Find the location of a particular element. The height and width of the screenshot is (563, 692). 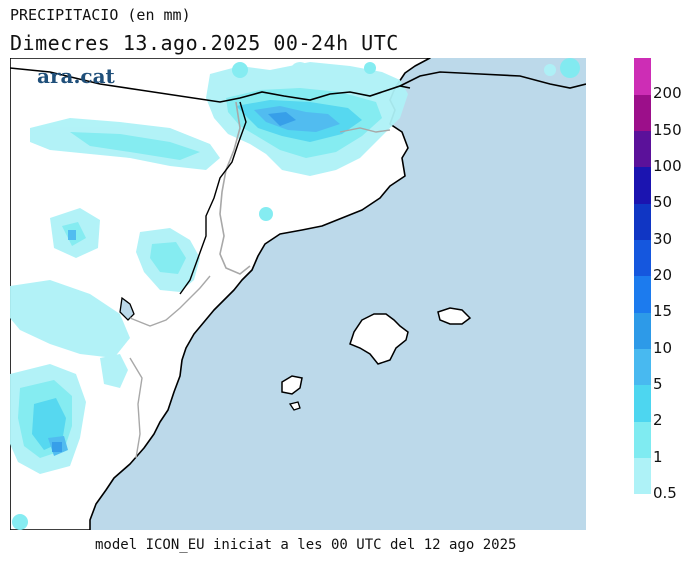

ibiza-island is located at coordinates (292, 385).